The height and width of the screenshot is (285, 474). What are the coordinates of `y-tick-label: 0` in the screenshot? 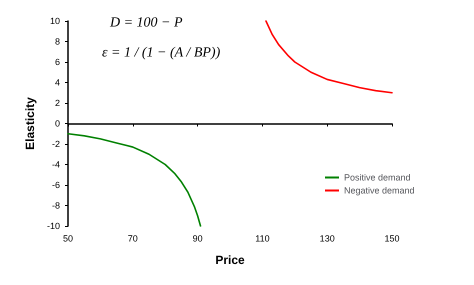 It's located at (57, 123).